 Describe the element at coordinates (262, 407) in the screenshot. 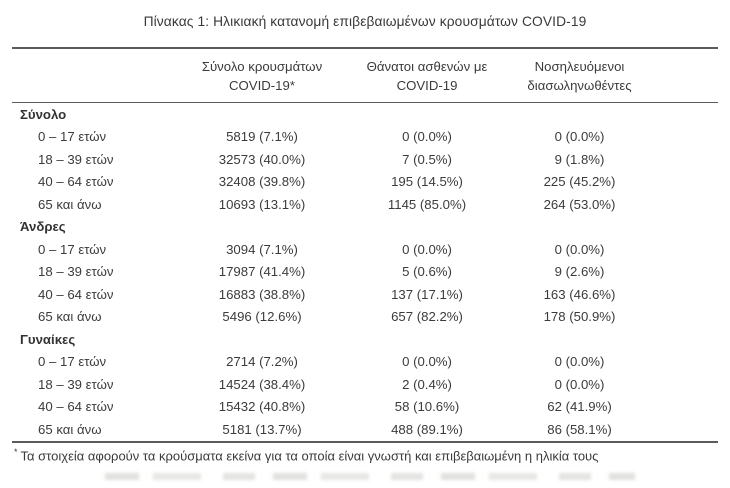

I see `cases-value: 15432 (40.8%)` at that location.